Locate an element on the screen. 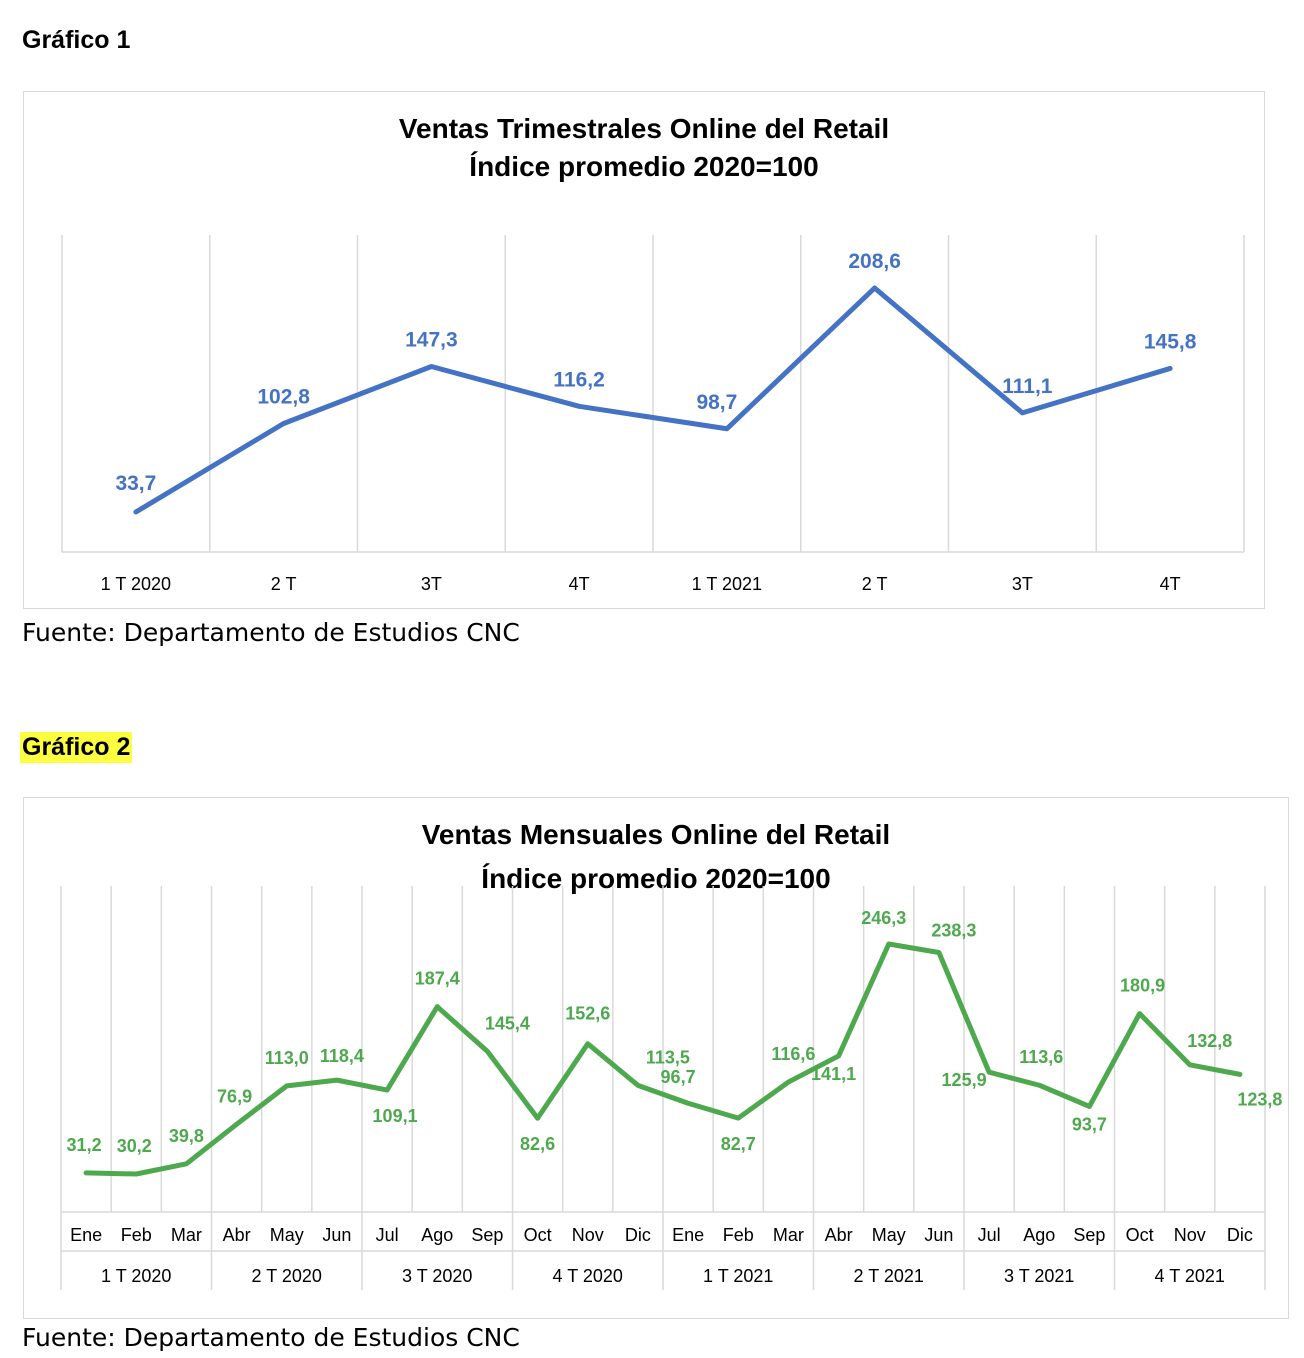 The height and width of the screenshot is (1358, 1304). x-group-label: 3 T 2021 is located at coordinates (1039, 1276).